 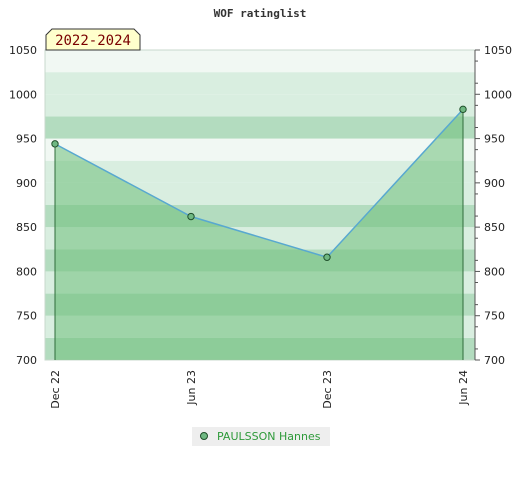 What do you see at coordinates (23, 50) in the screenshot?
I see `y-tick-label-left: 1050` at bounding box center [23, 50].